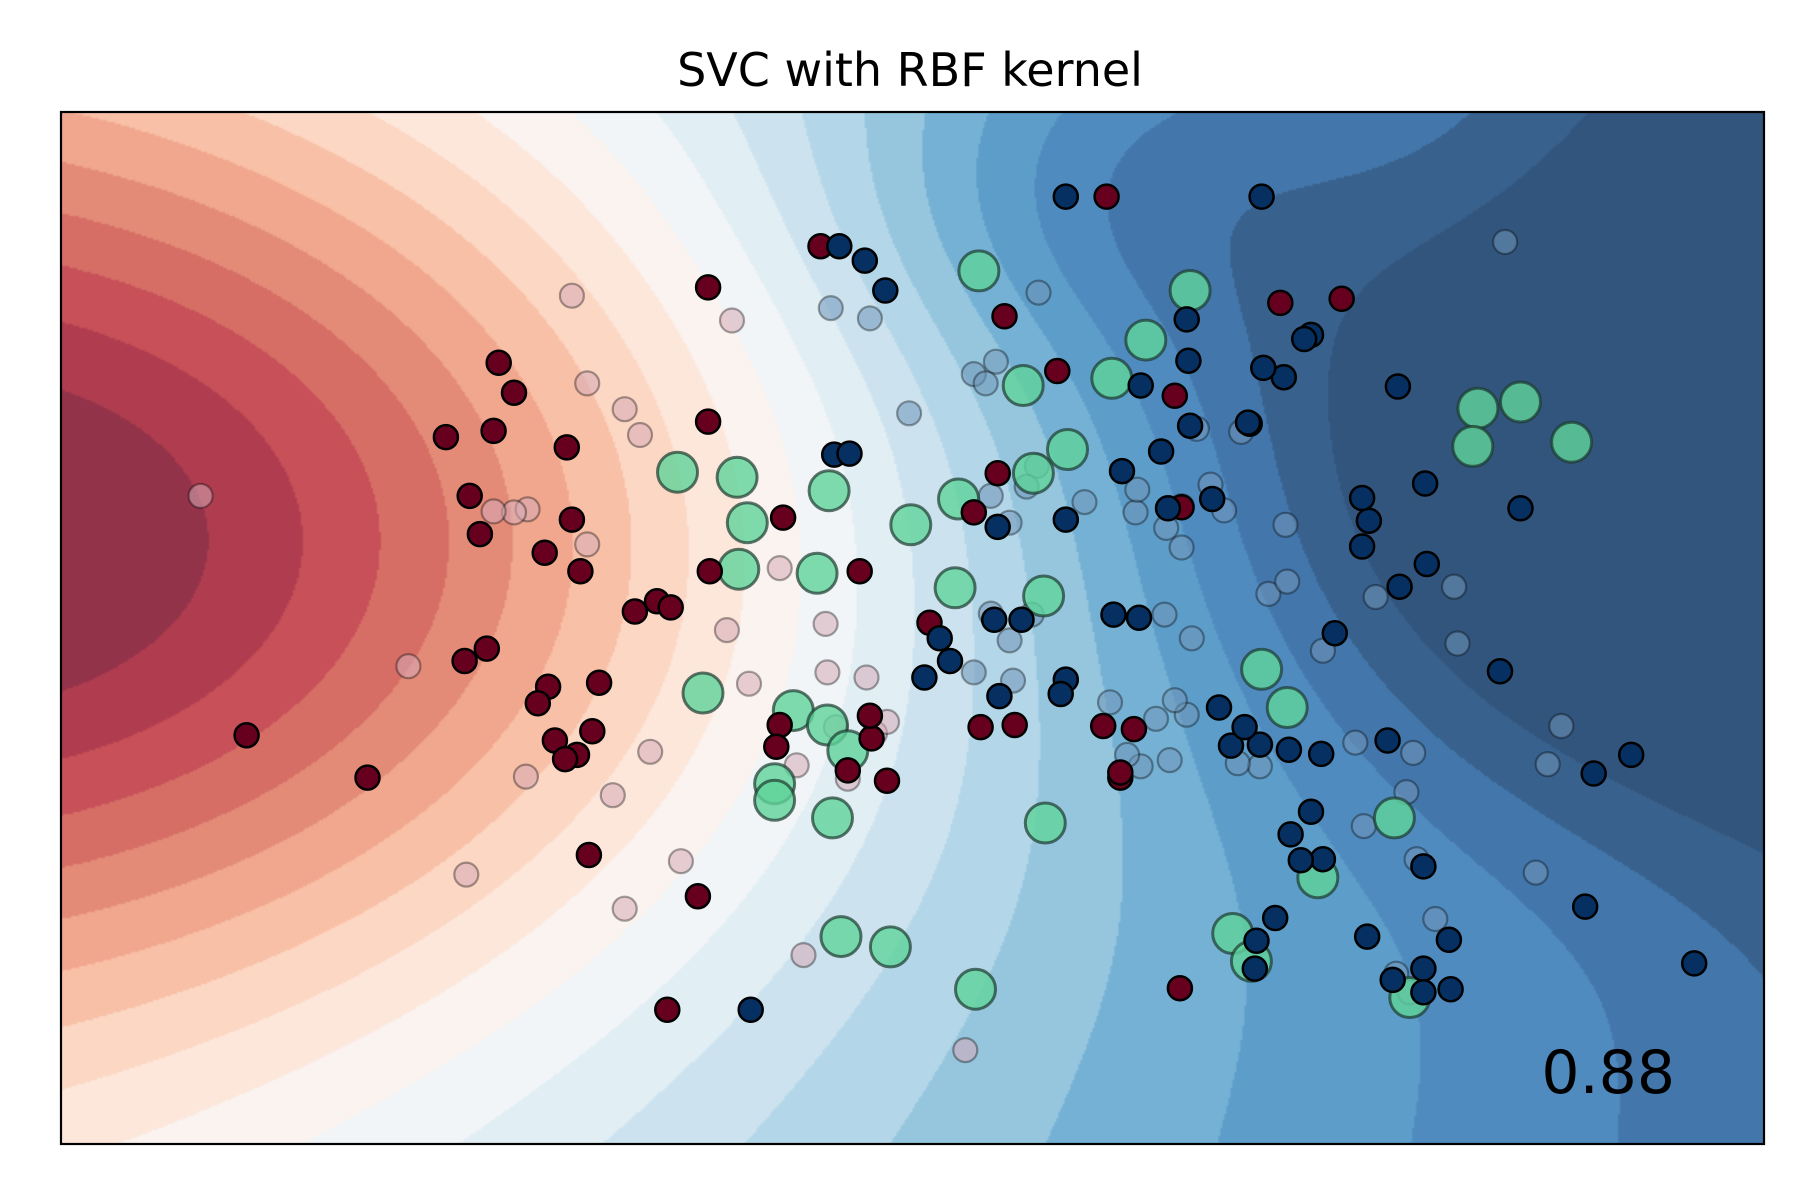 Image resolution: width=1800 pixels, height=1200 pixels. Describe the element at coordinates (910, 70) in the screenshot. I see `chart-title: SVC with RBF kernel` at that location.